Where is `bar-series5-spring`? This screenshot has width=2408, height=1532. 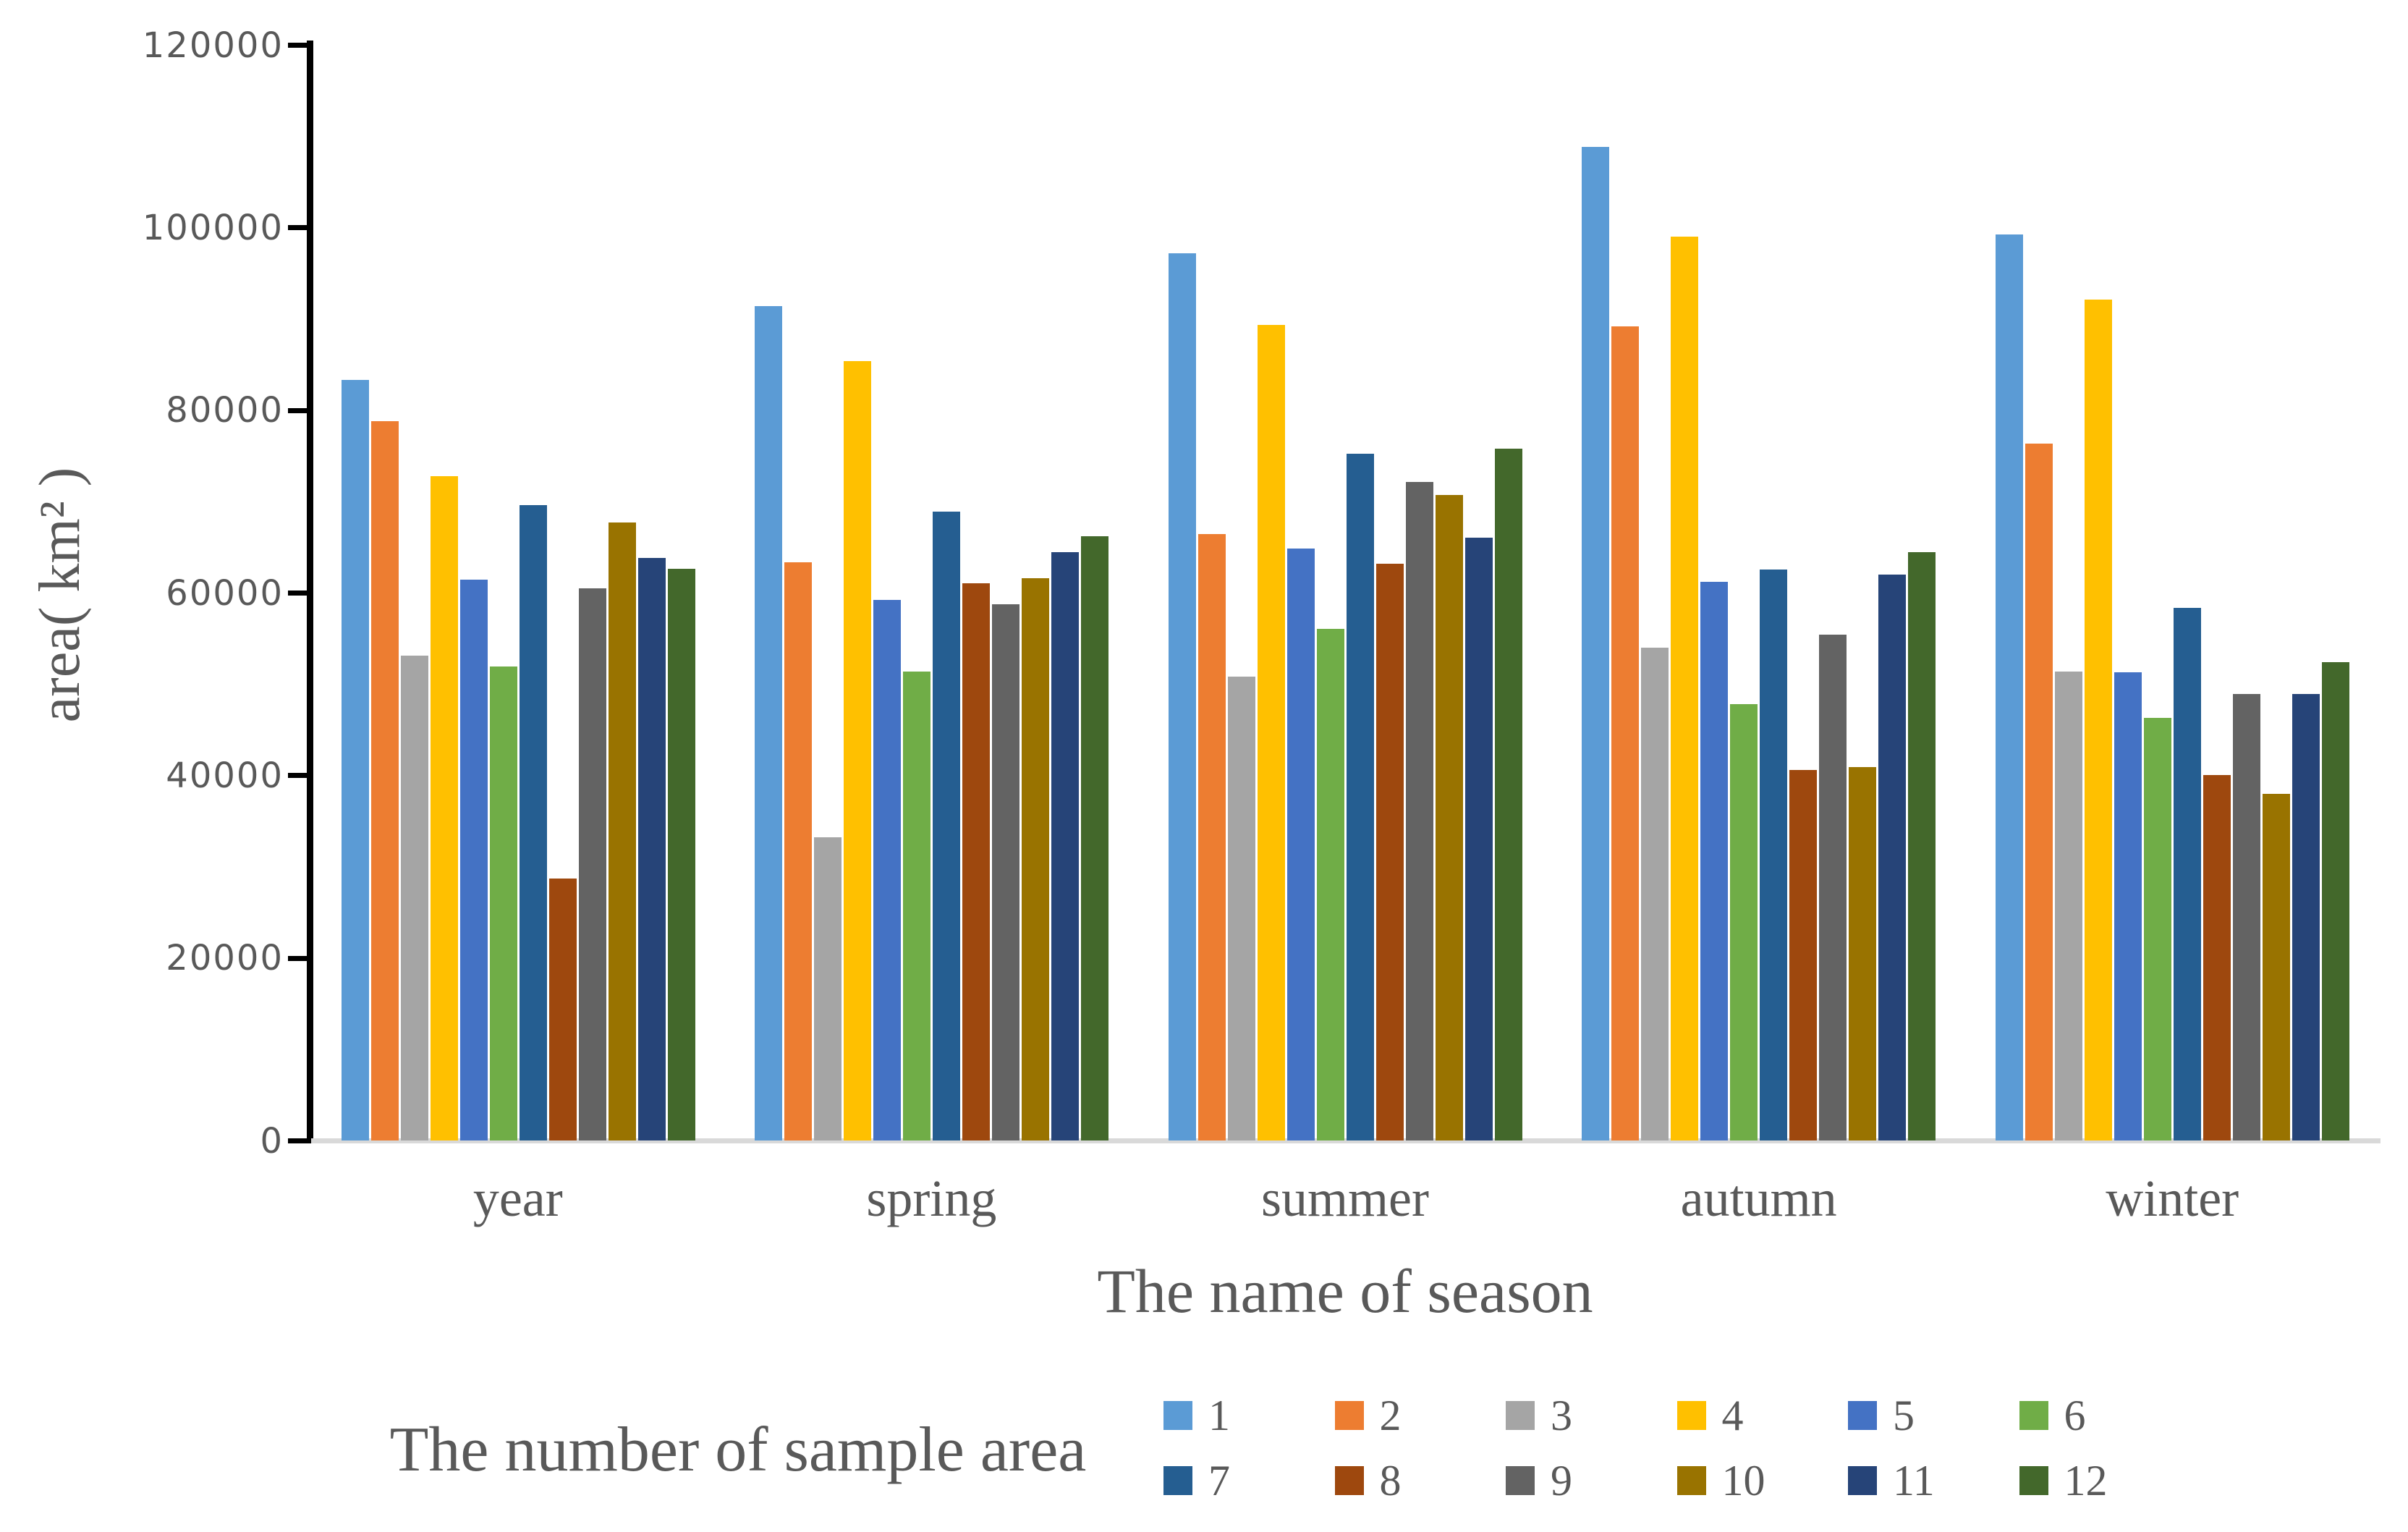 bar-series5-spring is located at coordinates (887, 870).